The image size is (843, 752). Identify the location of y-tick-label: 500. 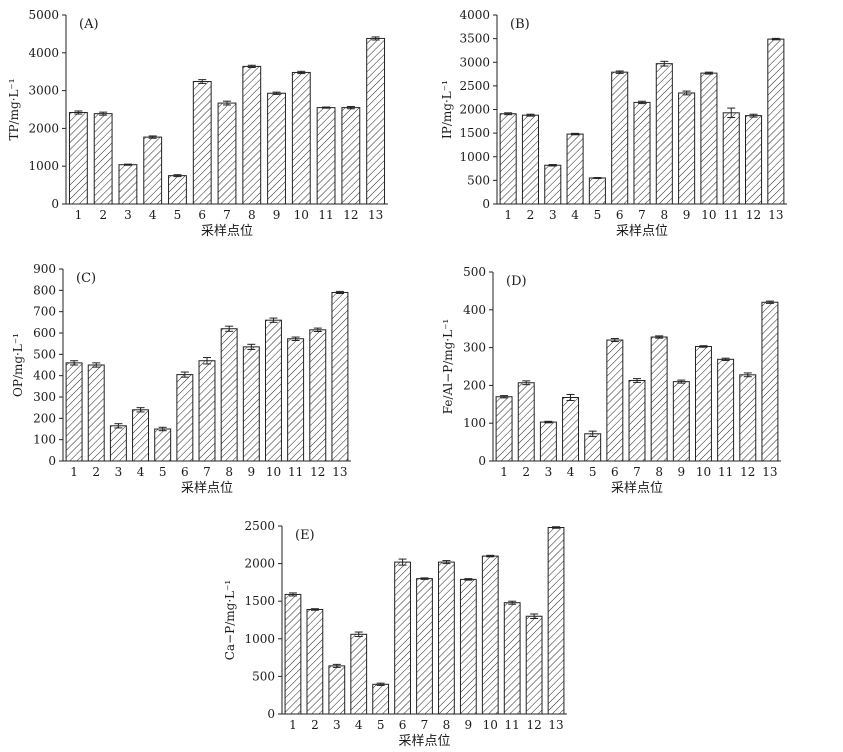
(44, 354).